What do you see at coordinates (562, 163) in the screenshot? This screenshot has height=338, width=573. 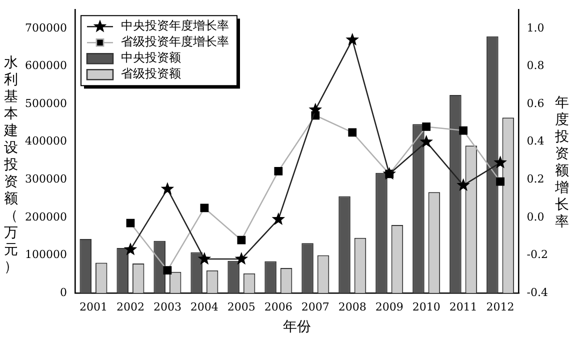 I see `y2-axis-title: 年度投资额增长率` at bounding box center [562, 163].